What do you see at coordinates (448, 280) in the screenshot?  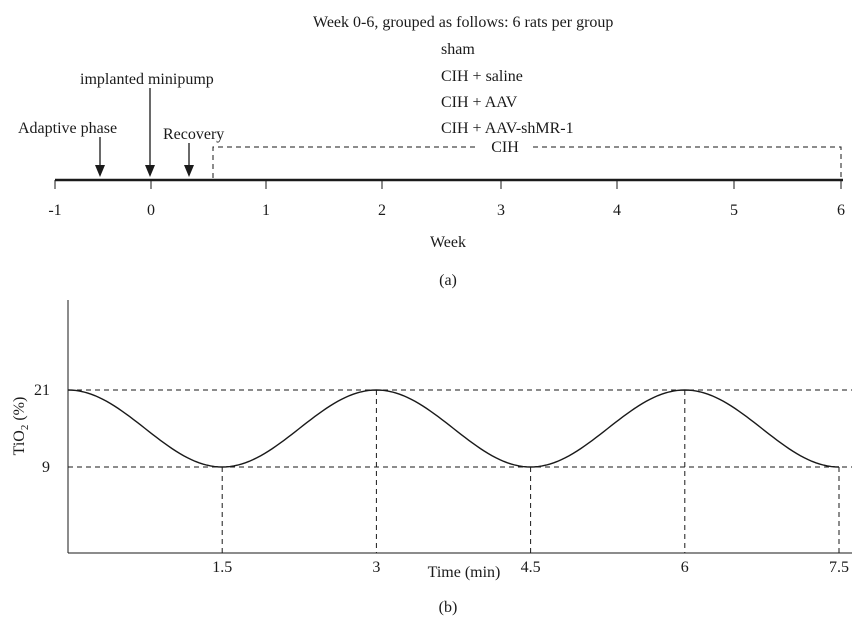 I see `panel-a-caption: (a)` at bounding box center [448, 280].